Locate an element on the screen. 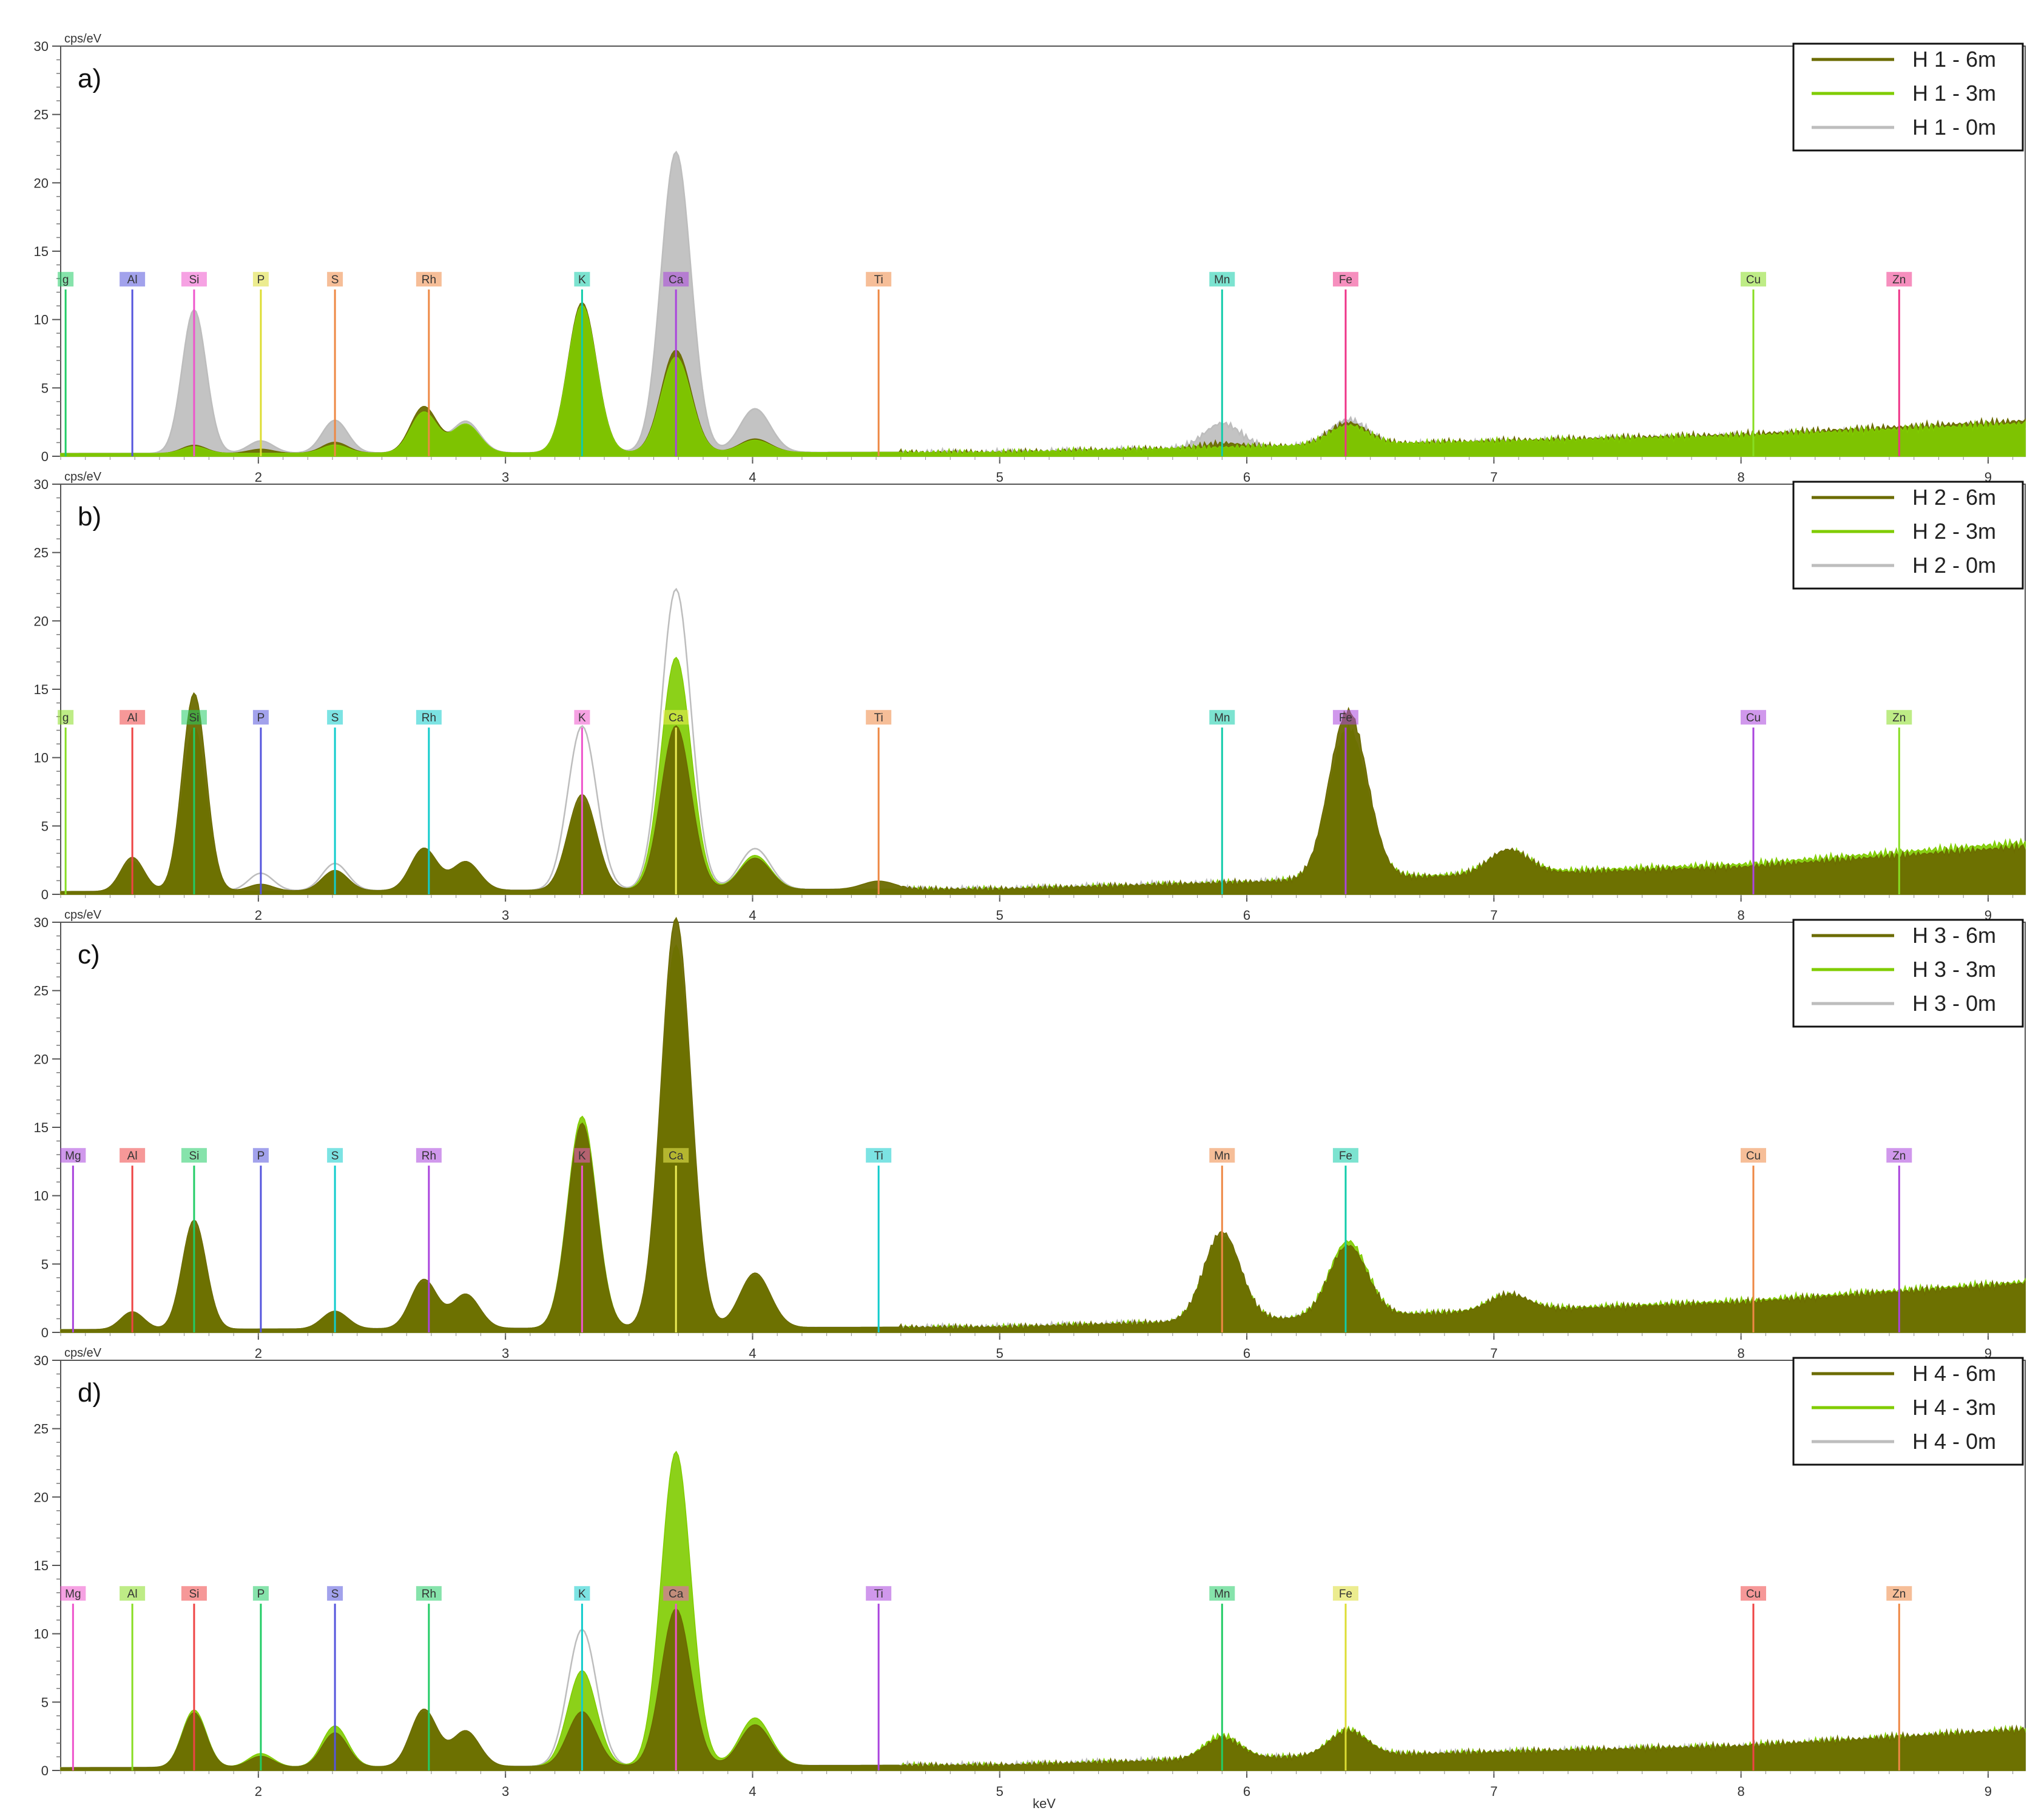 Image resolution: width=2044 pixels, height=1819 pixels. legend-item-label: H 1 - 0m is located at coordinates (1954, 127).